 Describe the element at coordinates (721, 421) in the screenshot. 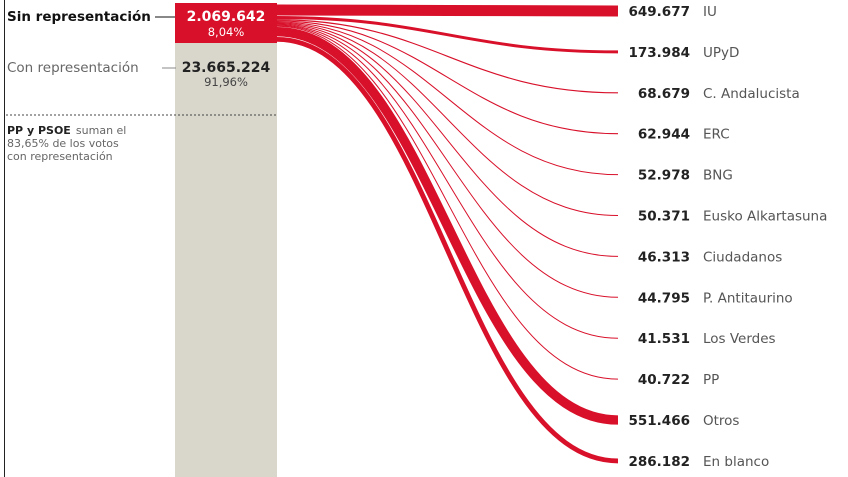

I see `party-name: Otros` at that location.